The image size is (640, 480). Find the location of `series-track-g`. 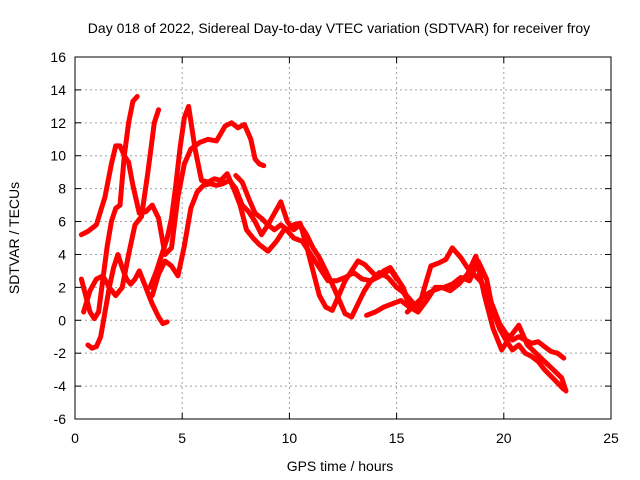

series-track-g is located at coordinates (322, 243).